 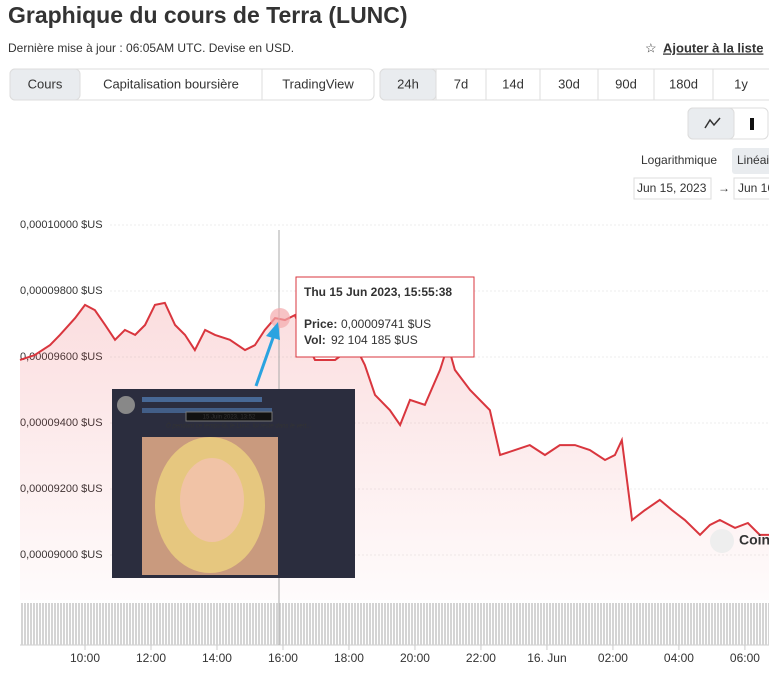 I want to click on tooltip-vol: 92 104 185 $US, so click(x=374, y=340).